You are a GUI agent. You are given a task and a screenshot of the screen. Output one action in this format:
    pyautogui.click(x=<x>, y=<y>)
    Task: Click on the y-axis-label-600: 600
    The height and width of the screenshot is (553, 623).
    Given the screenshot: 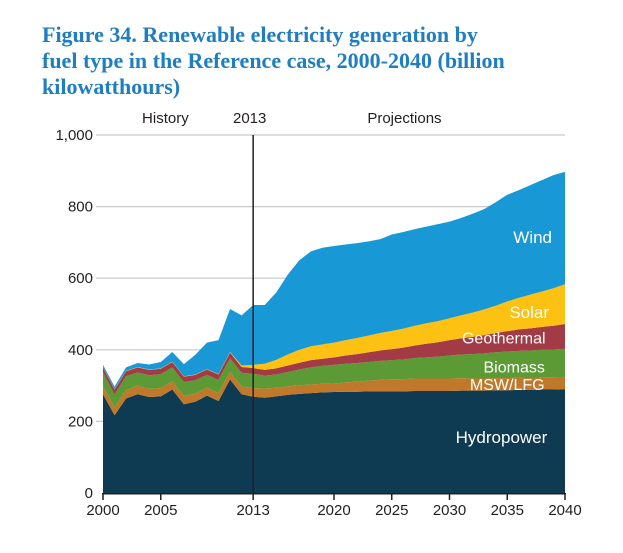 What is the action you would take?
    pyautogui.click(x=80, y=278)
    